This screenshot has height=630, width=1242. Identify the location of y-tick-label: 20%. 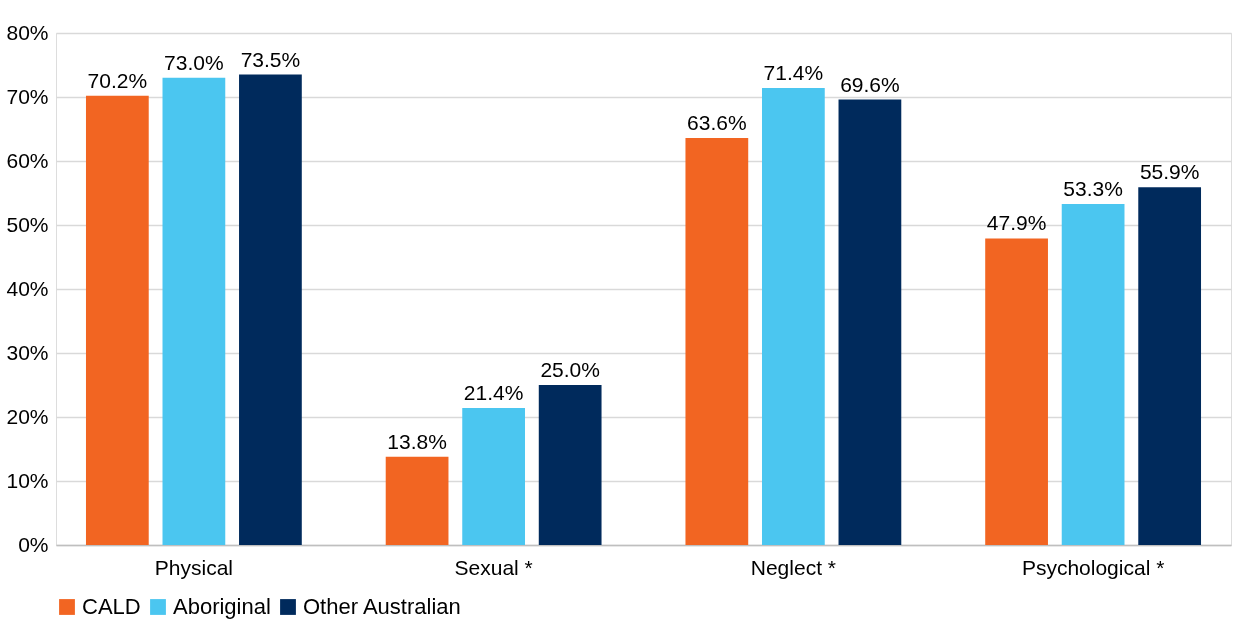
(27, 416).